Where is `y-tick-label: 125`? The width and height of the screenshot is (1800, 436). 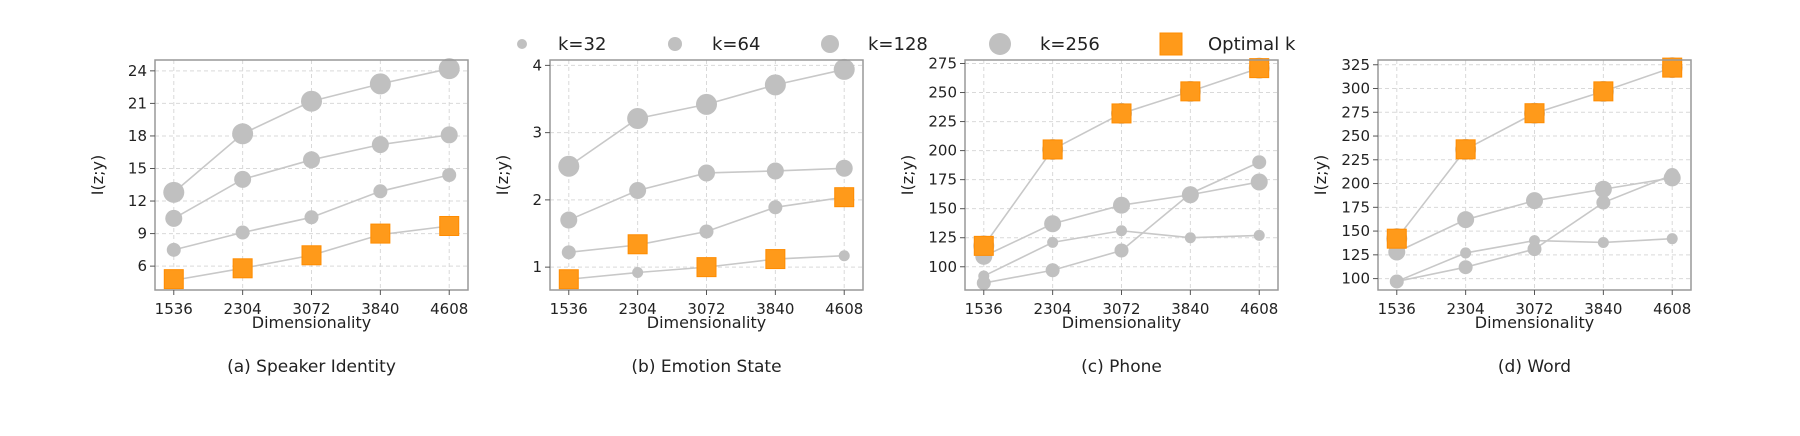
y-tick-label: 125 is located at coordinates (942, 238).